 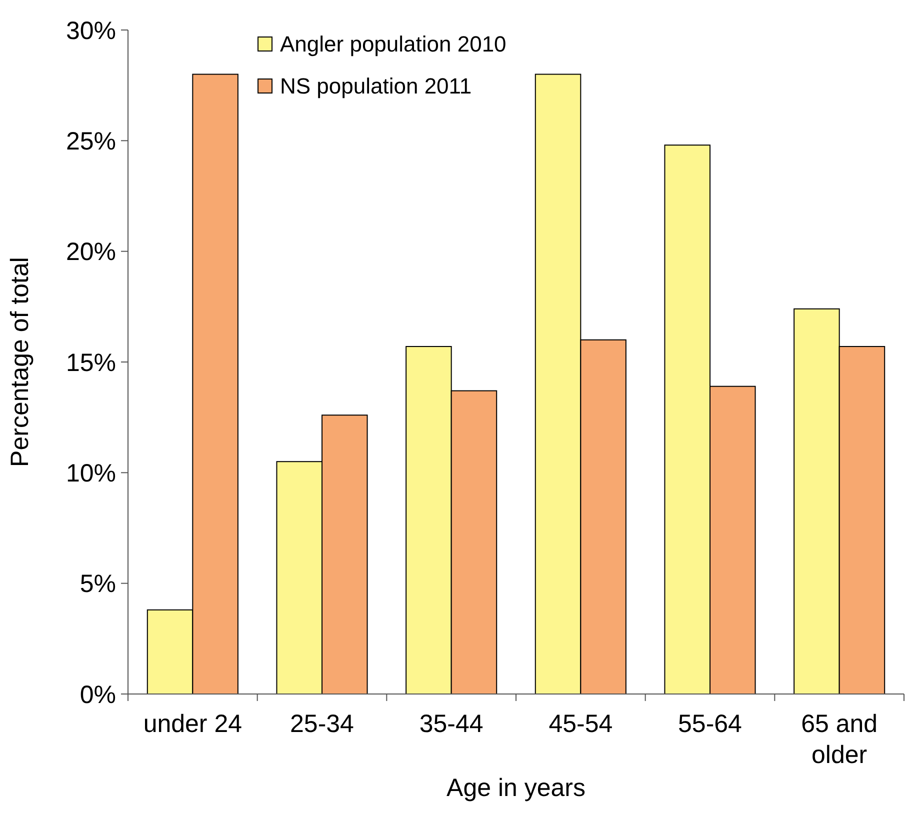 I want to click on y-tick-label: 20%, so click(x=91, y=252).